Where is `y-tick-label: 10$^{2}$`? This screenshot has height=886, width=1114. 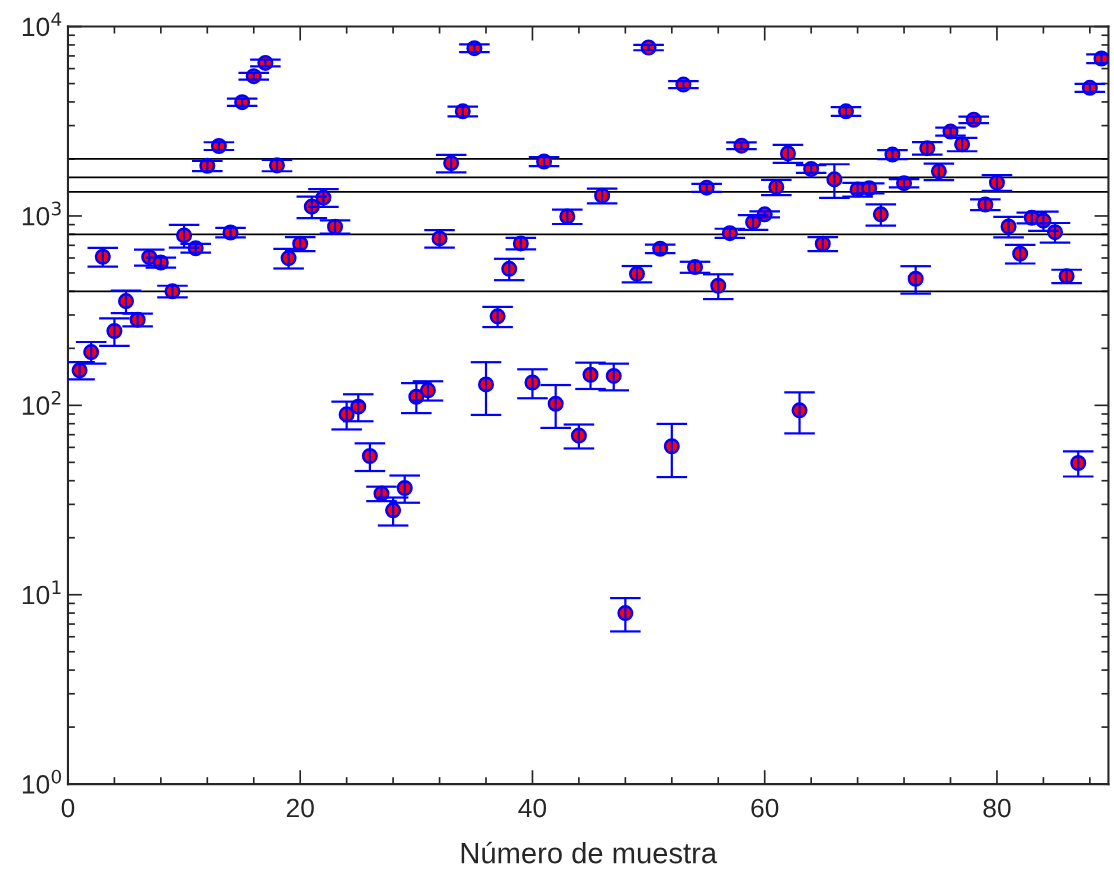
y-tick-label: 10$^{2}$ is located at coordinates (41, 402).